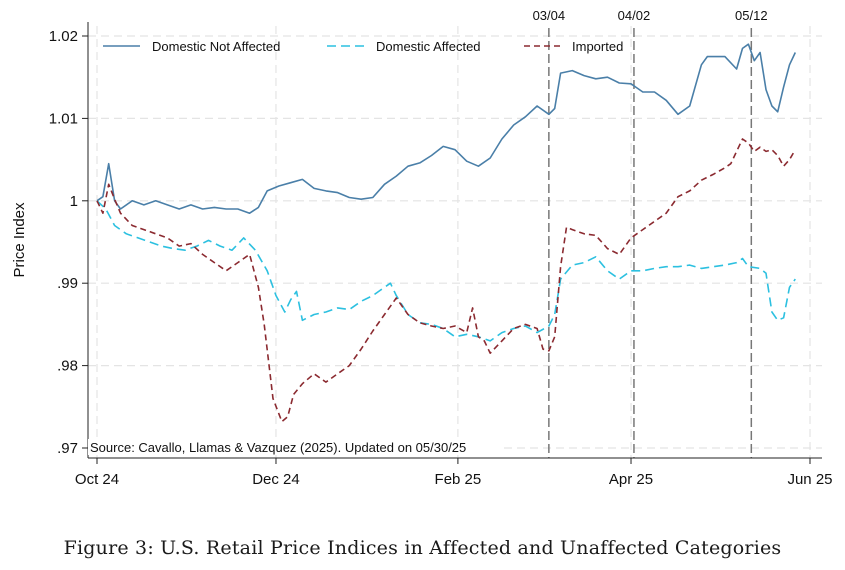 The height and width of the screenshot is (570, 845). I want to click on y-tick-label-0: .97, so click(67, 448).